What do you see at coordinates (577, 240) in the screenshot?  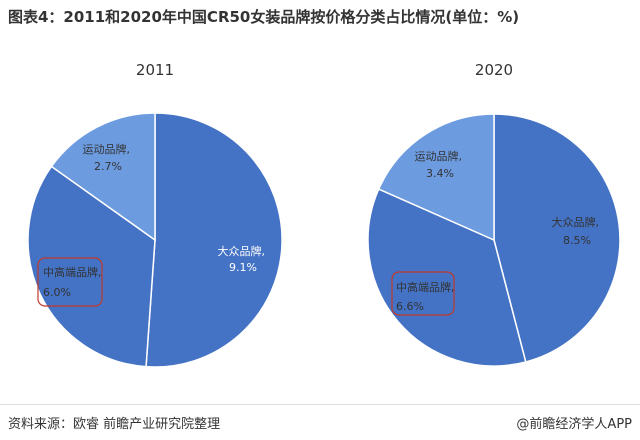 I see `slice-value-mass-2020: 8.5%` at bounding box center [577, 240].